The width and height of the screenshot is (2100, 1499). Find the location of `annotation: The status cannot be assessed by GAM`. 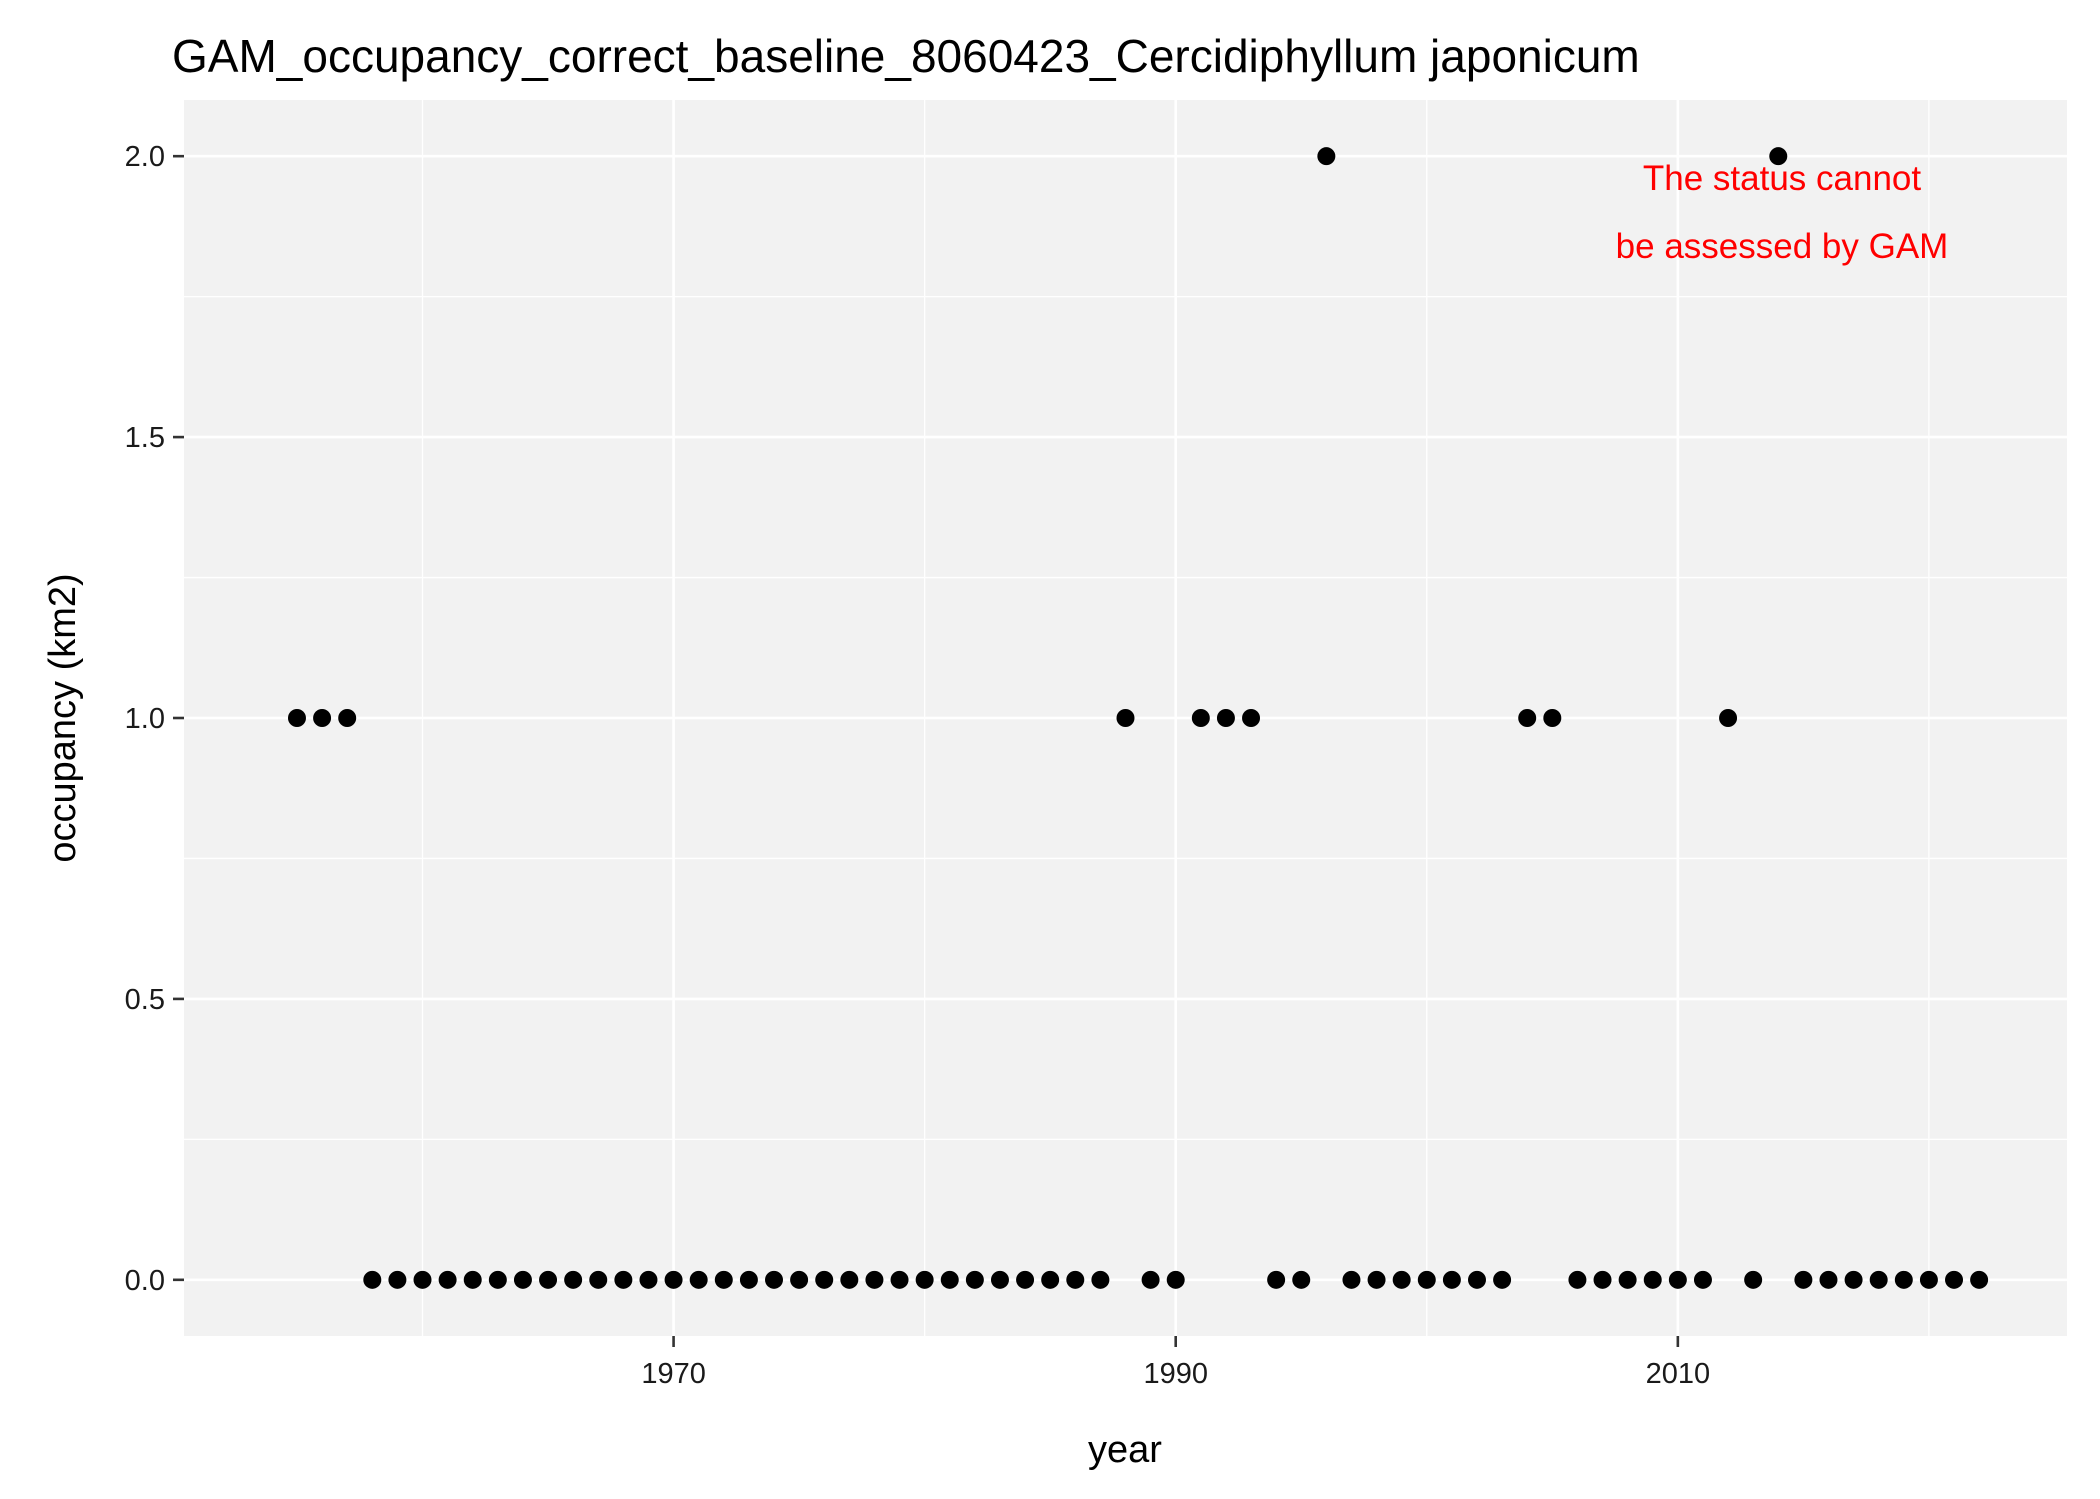

annotation: The status cannot be assessed by GAM is located at coordinates (1782, 212).